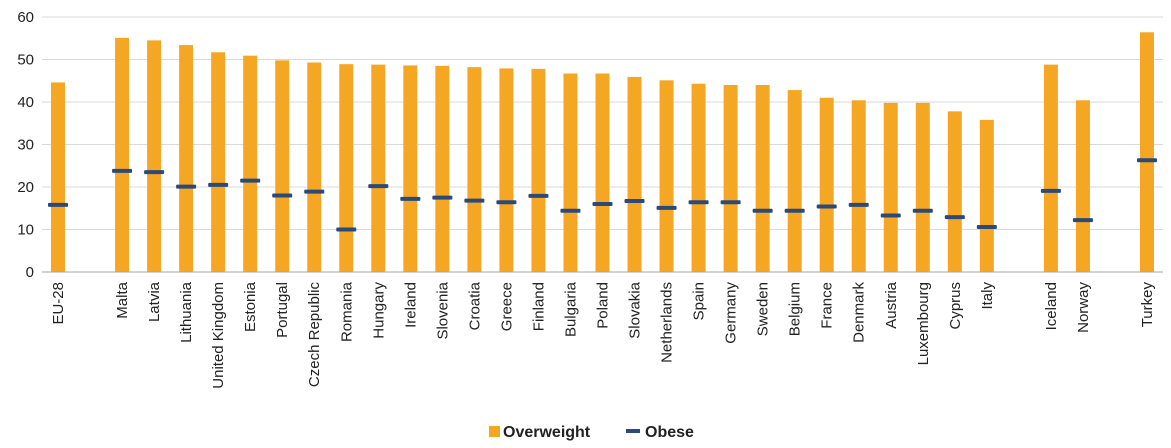 This screenshot has width=1171, height=448. I want to click on x-tick-label: Denmark, so click(859, 312).